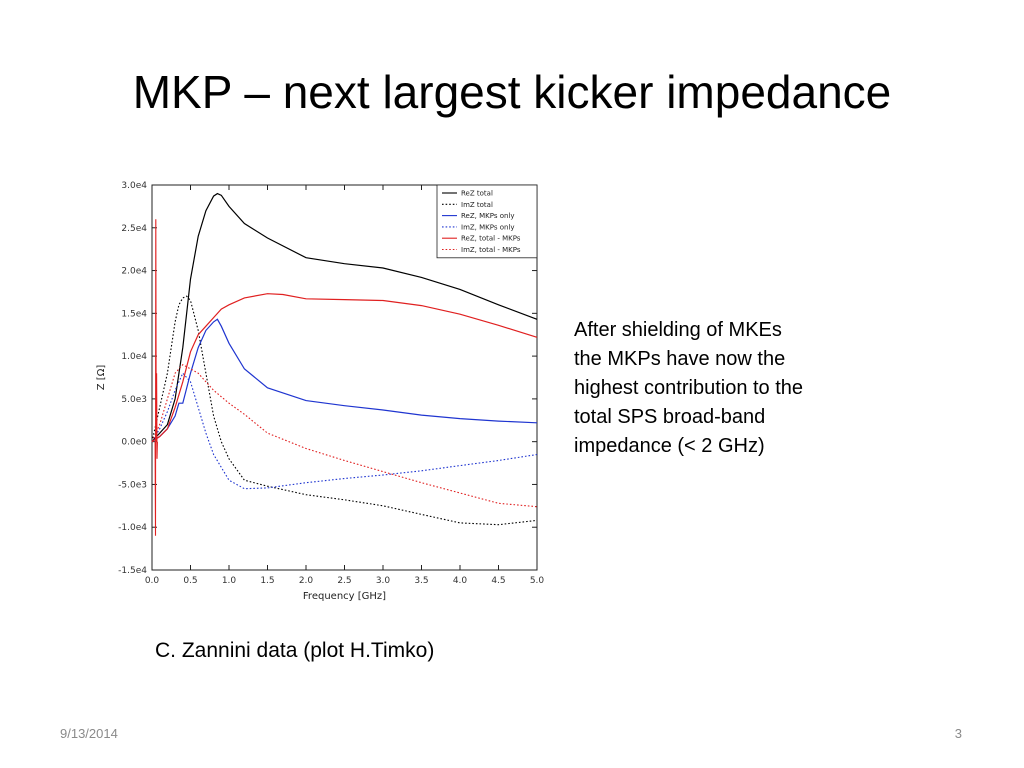 The height and width of the screenshot is (768, 1024). I want to click on side-note-line: impedance (< 2 GHz), so click(669, 446).